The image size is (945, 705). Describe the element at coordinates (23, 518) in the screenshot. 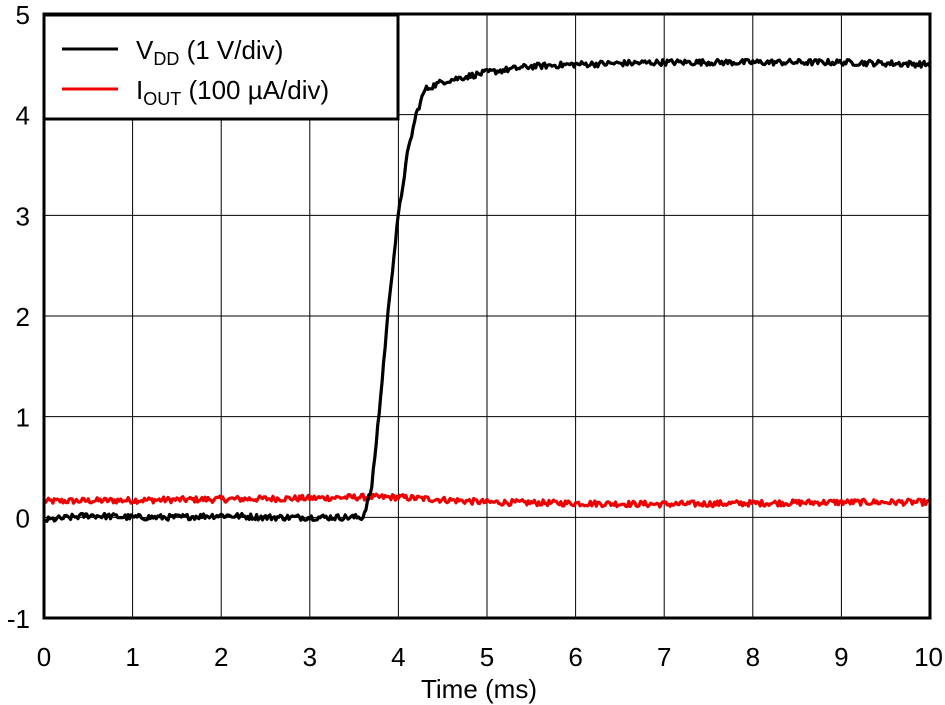

I see `y-tick-label: 0` at that location.